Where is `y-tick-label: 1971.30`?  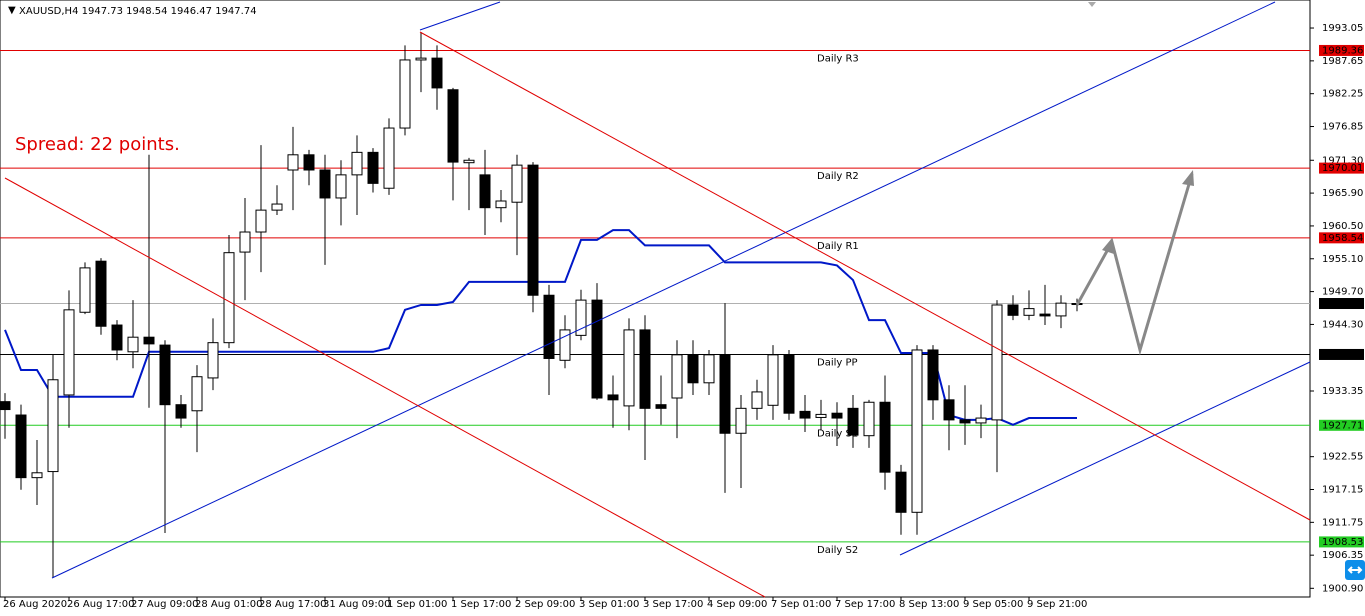
y-tick-label: 1971.30 is located at coordinates (1342, 160).